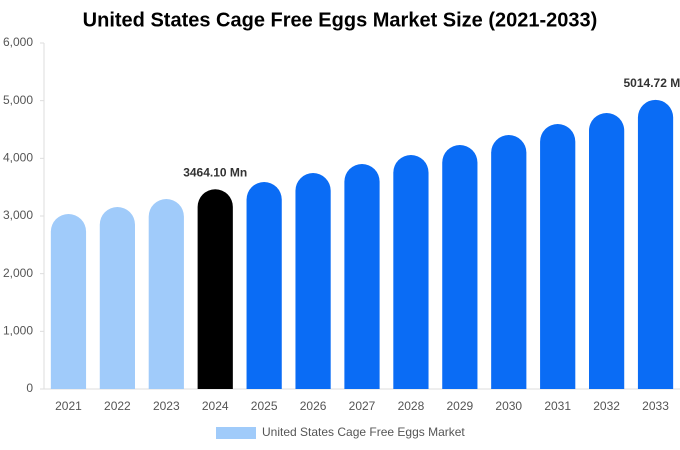 The image size is (680, 450). Describe the element at coordinates (68, 406) in the screenshot. I see `x-tick-label: 2021` at that location.